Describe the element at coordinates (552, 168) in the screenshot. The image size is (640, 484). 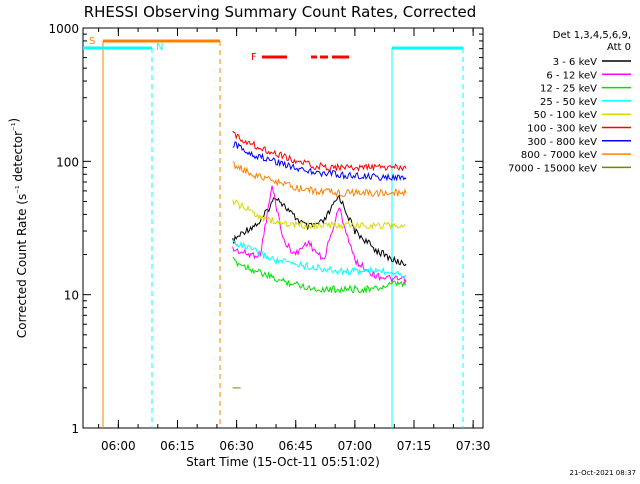
I see `legend-entry-label: 7000 - 15000 keV` at that location.